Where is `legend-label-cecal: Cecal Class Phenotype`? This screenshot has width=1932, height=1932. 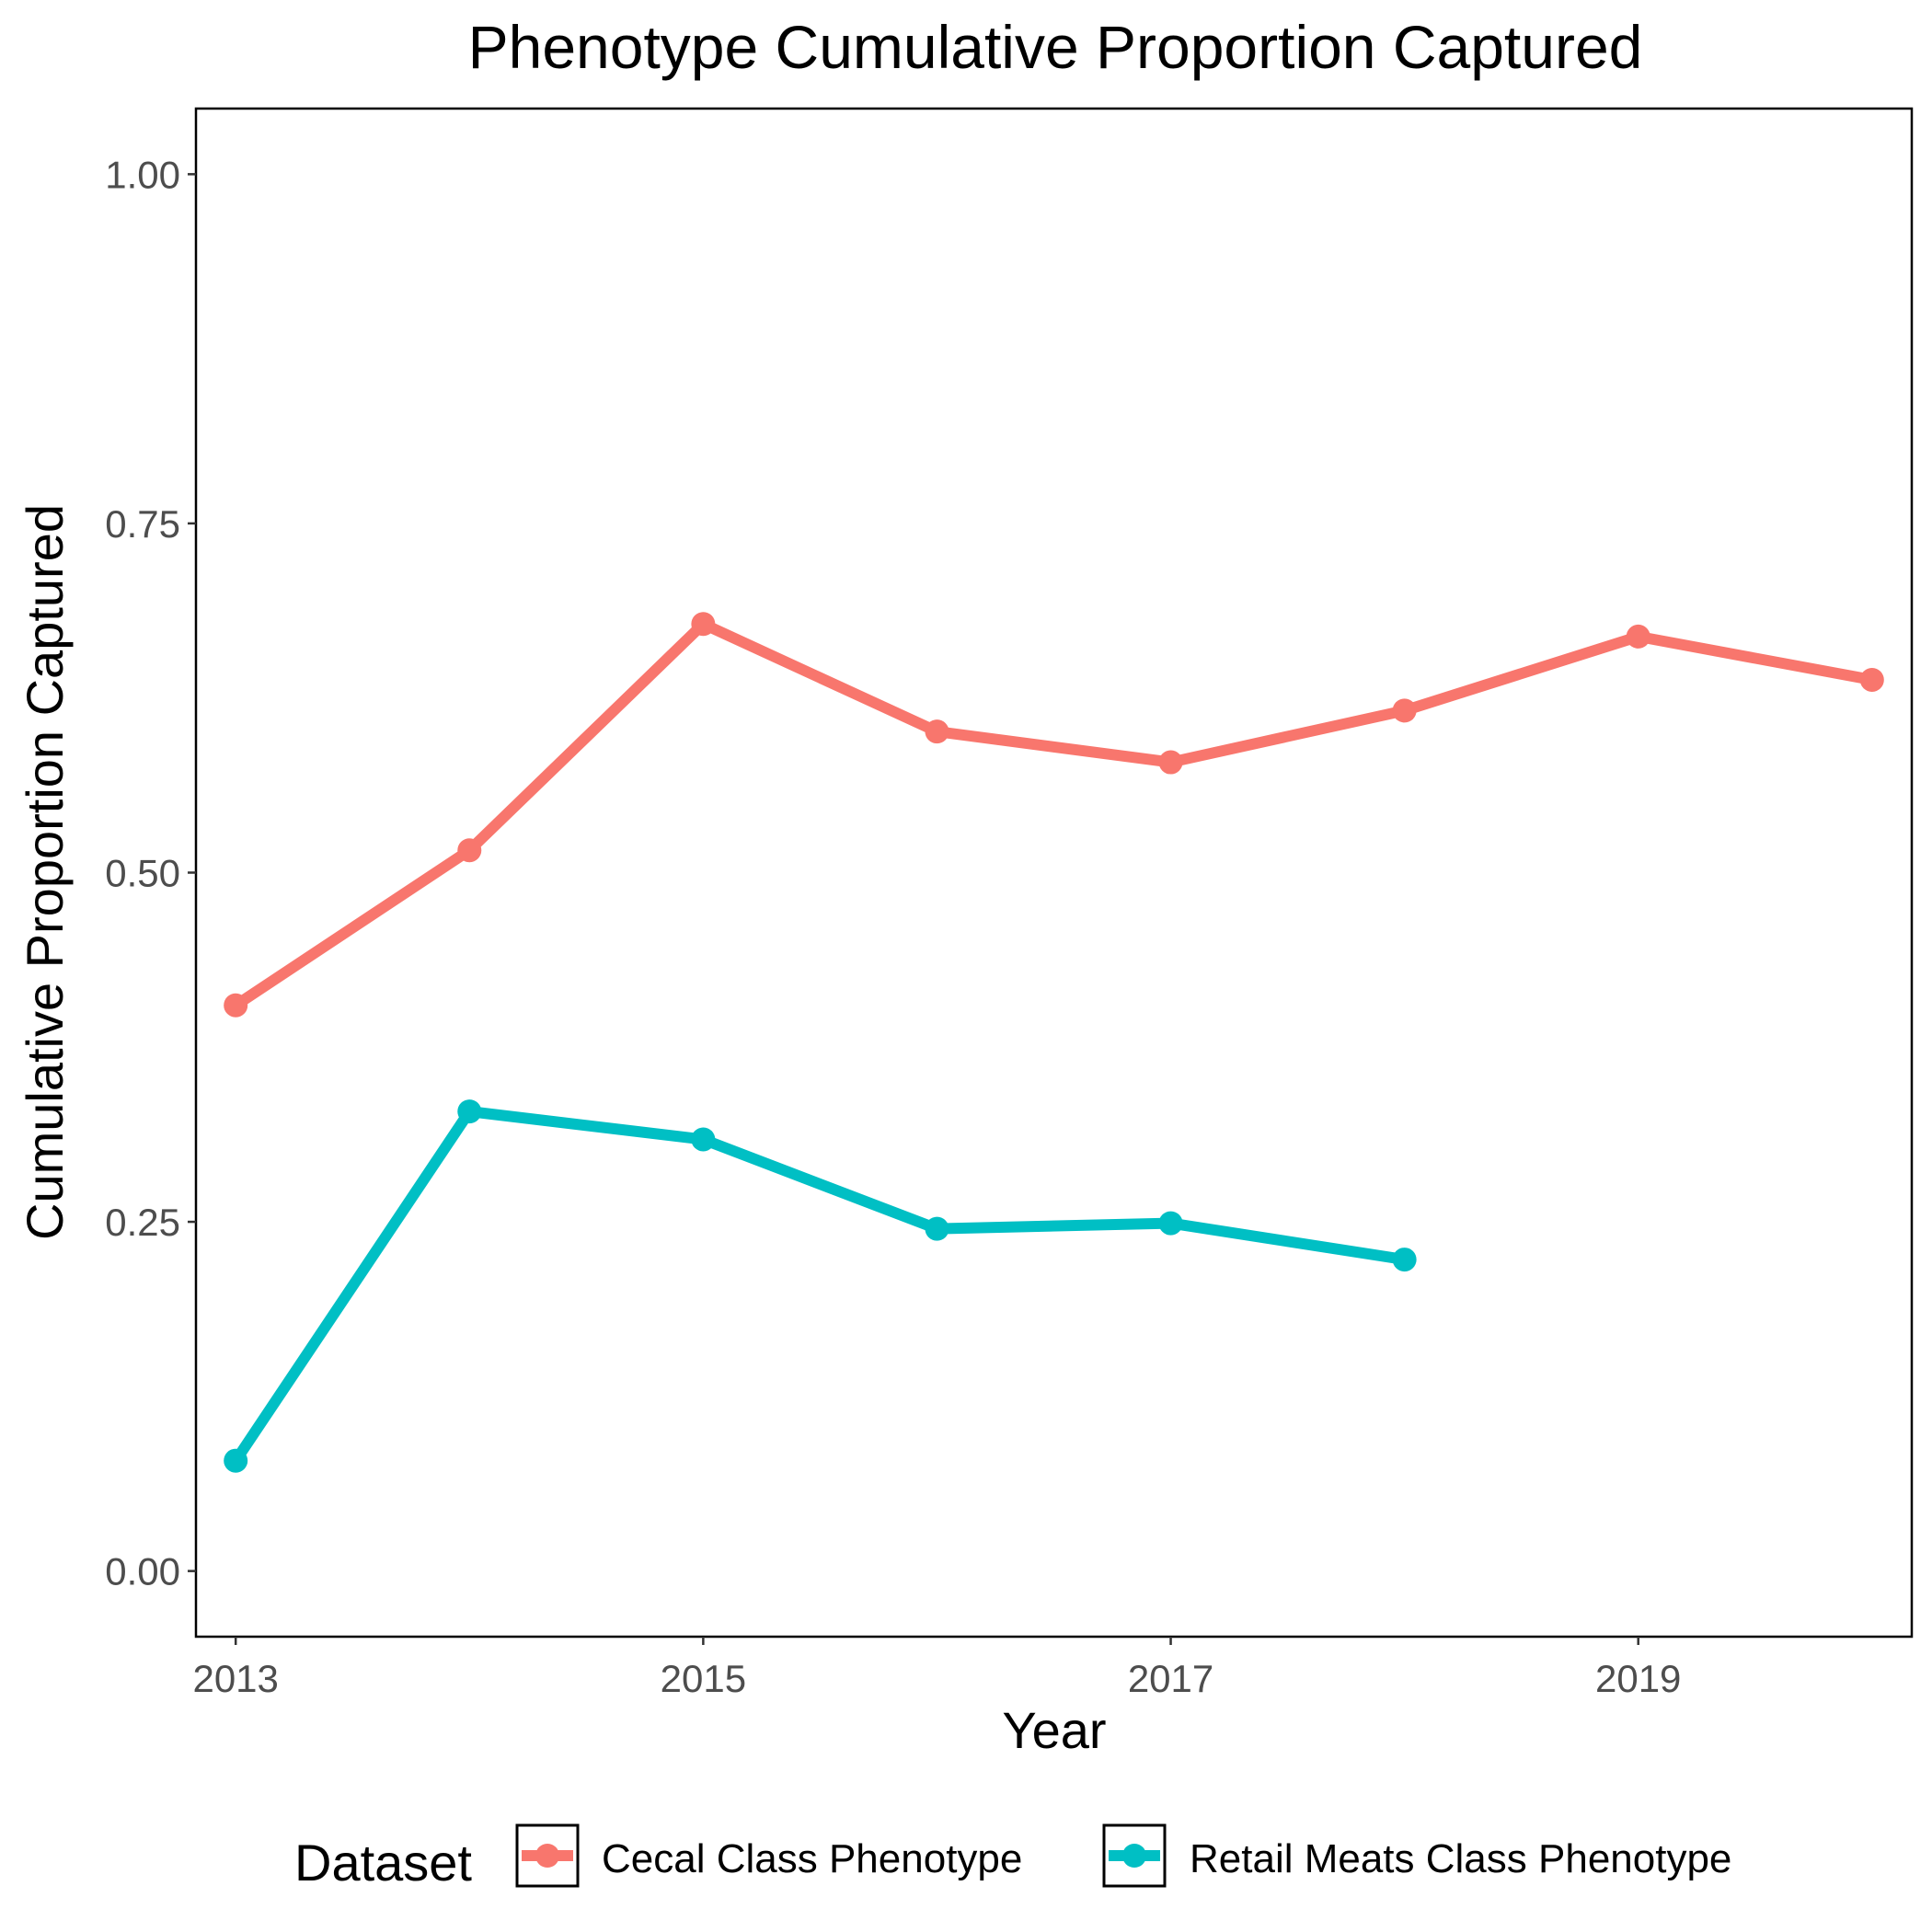
legend-label-cecal: Cecal Class Phenotype is located at coordinates (812, 1858).